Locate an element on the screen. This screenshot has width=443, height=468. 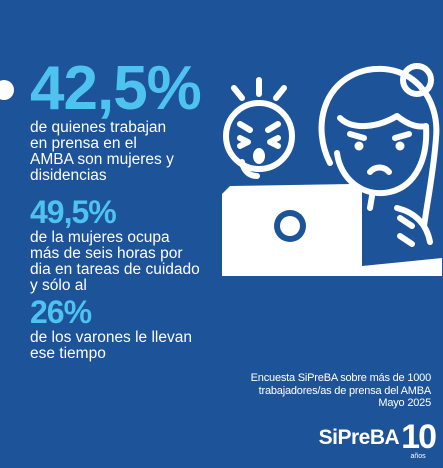
stat-line: más de seis horas por is located at coordinates (106, 253).